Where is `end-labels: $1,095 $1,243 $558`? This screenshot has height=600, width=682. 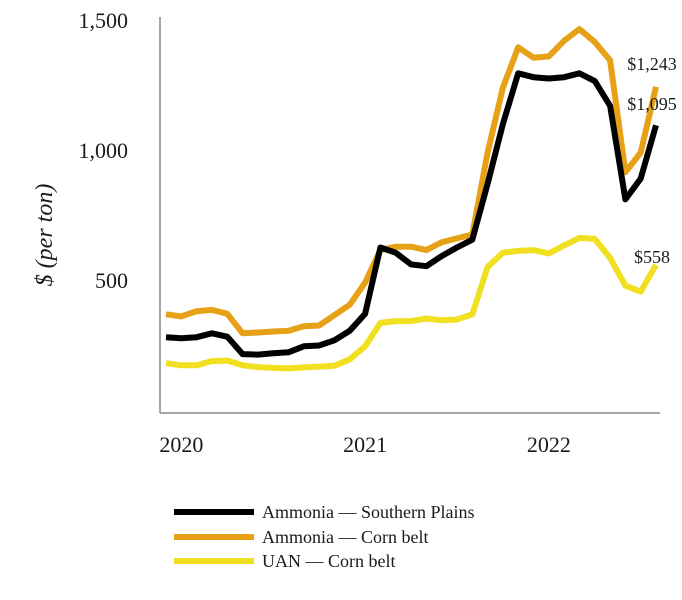 end-labels: $1,095 $1,243 $558 is located at coordinates (652, 160).